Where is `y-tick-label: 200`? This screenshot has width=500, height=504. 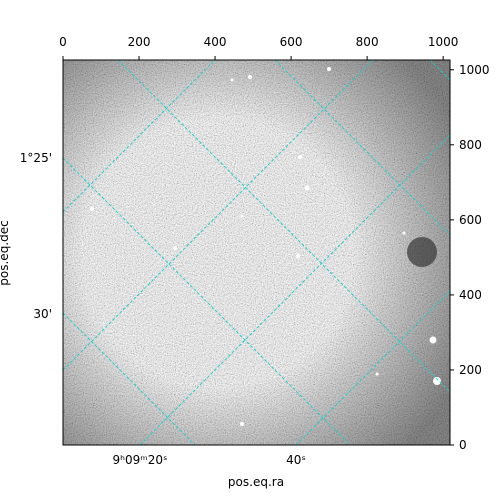
y-tick-label: 200 is located at coordinates (470, 370).